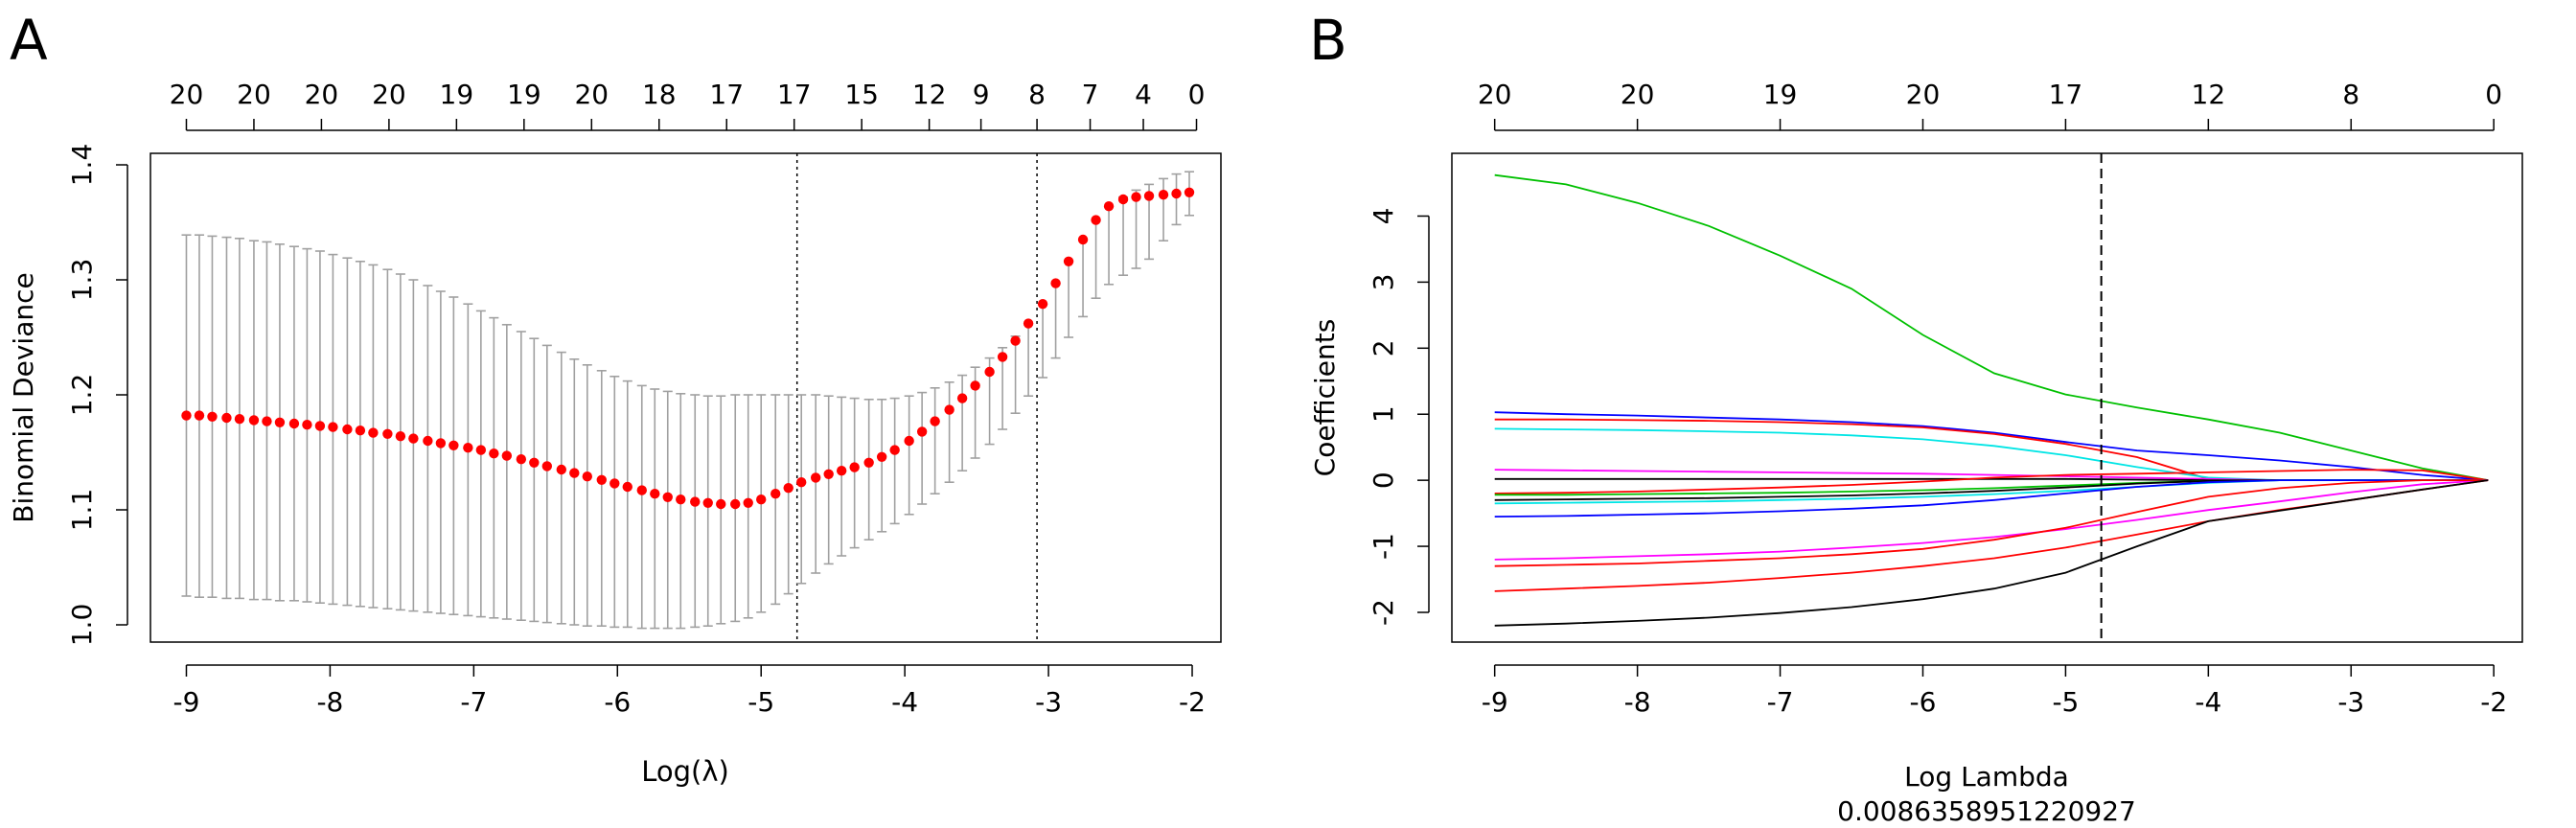  Describe the element at coordinates (82, 395) in the screenshot. I see `panel-a-y-tick-label: 1.2` at that location.